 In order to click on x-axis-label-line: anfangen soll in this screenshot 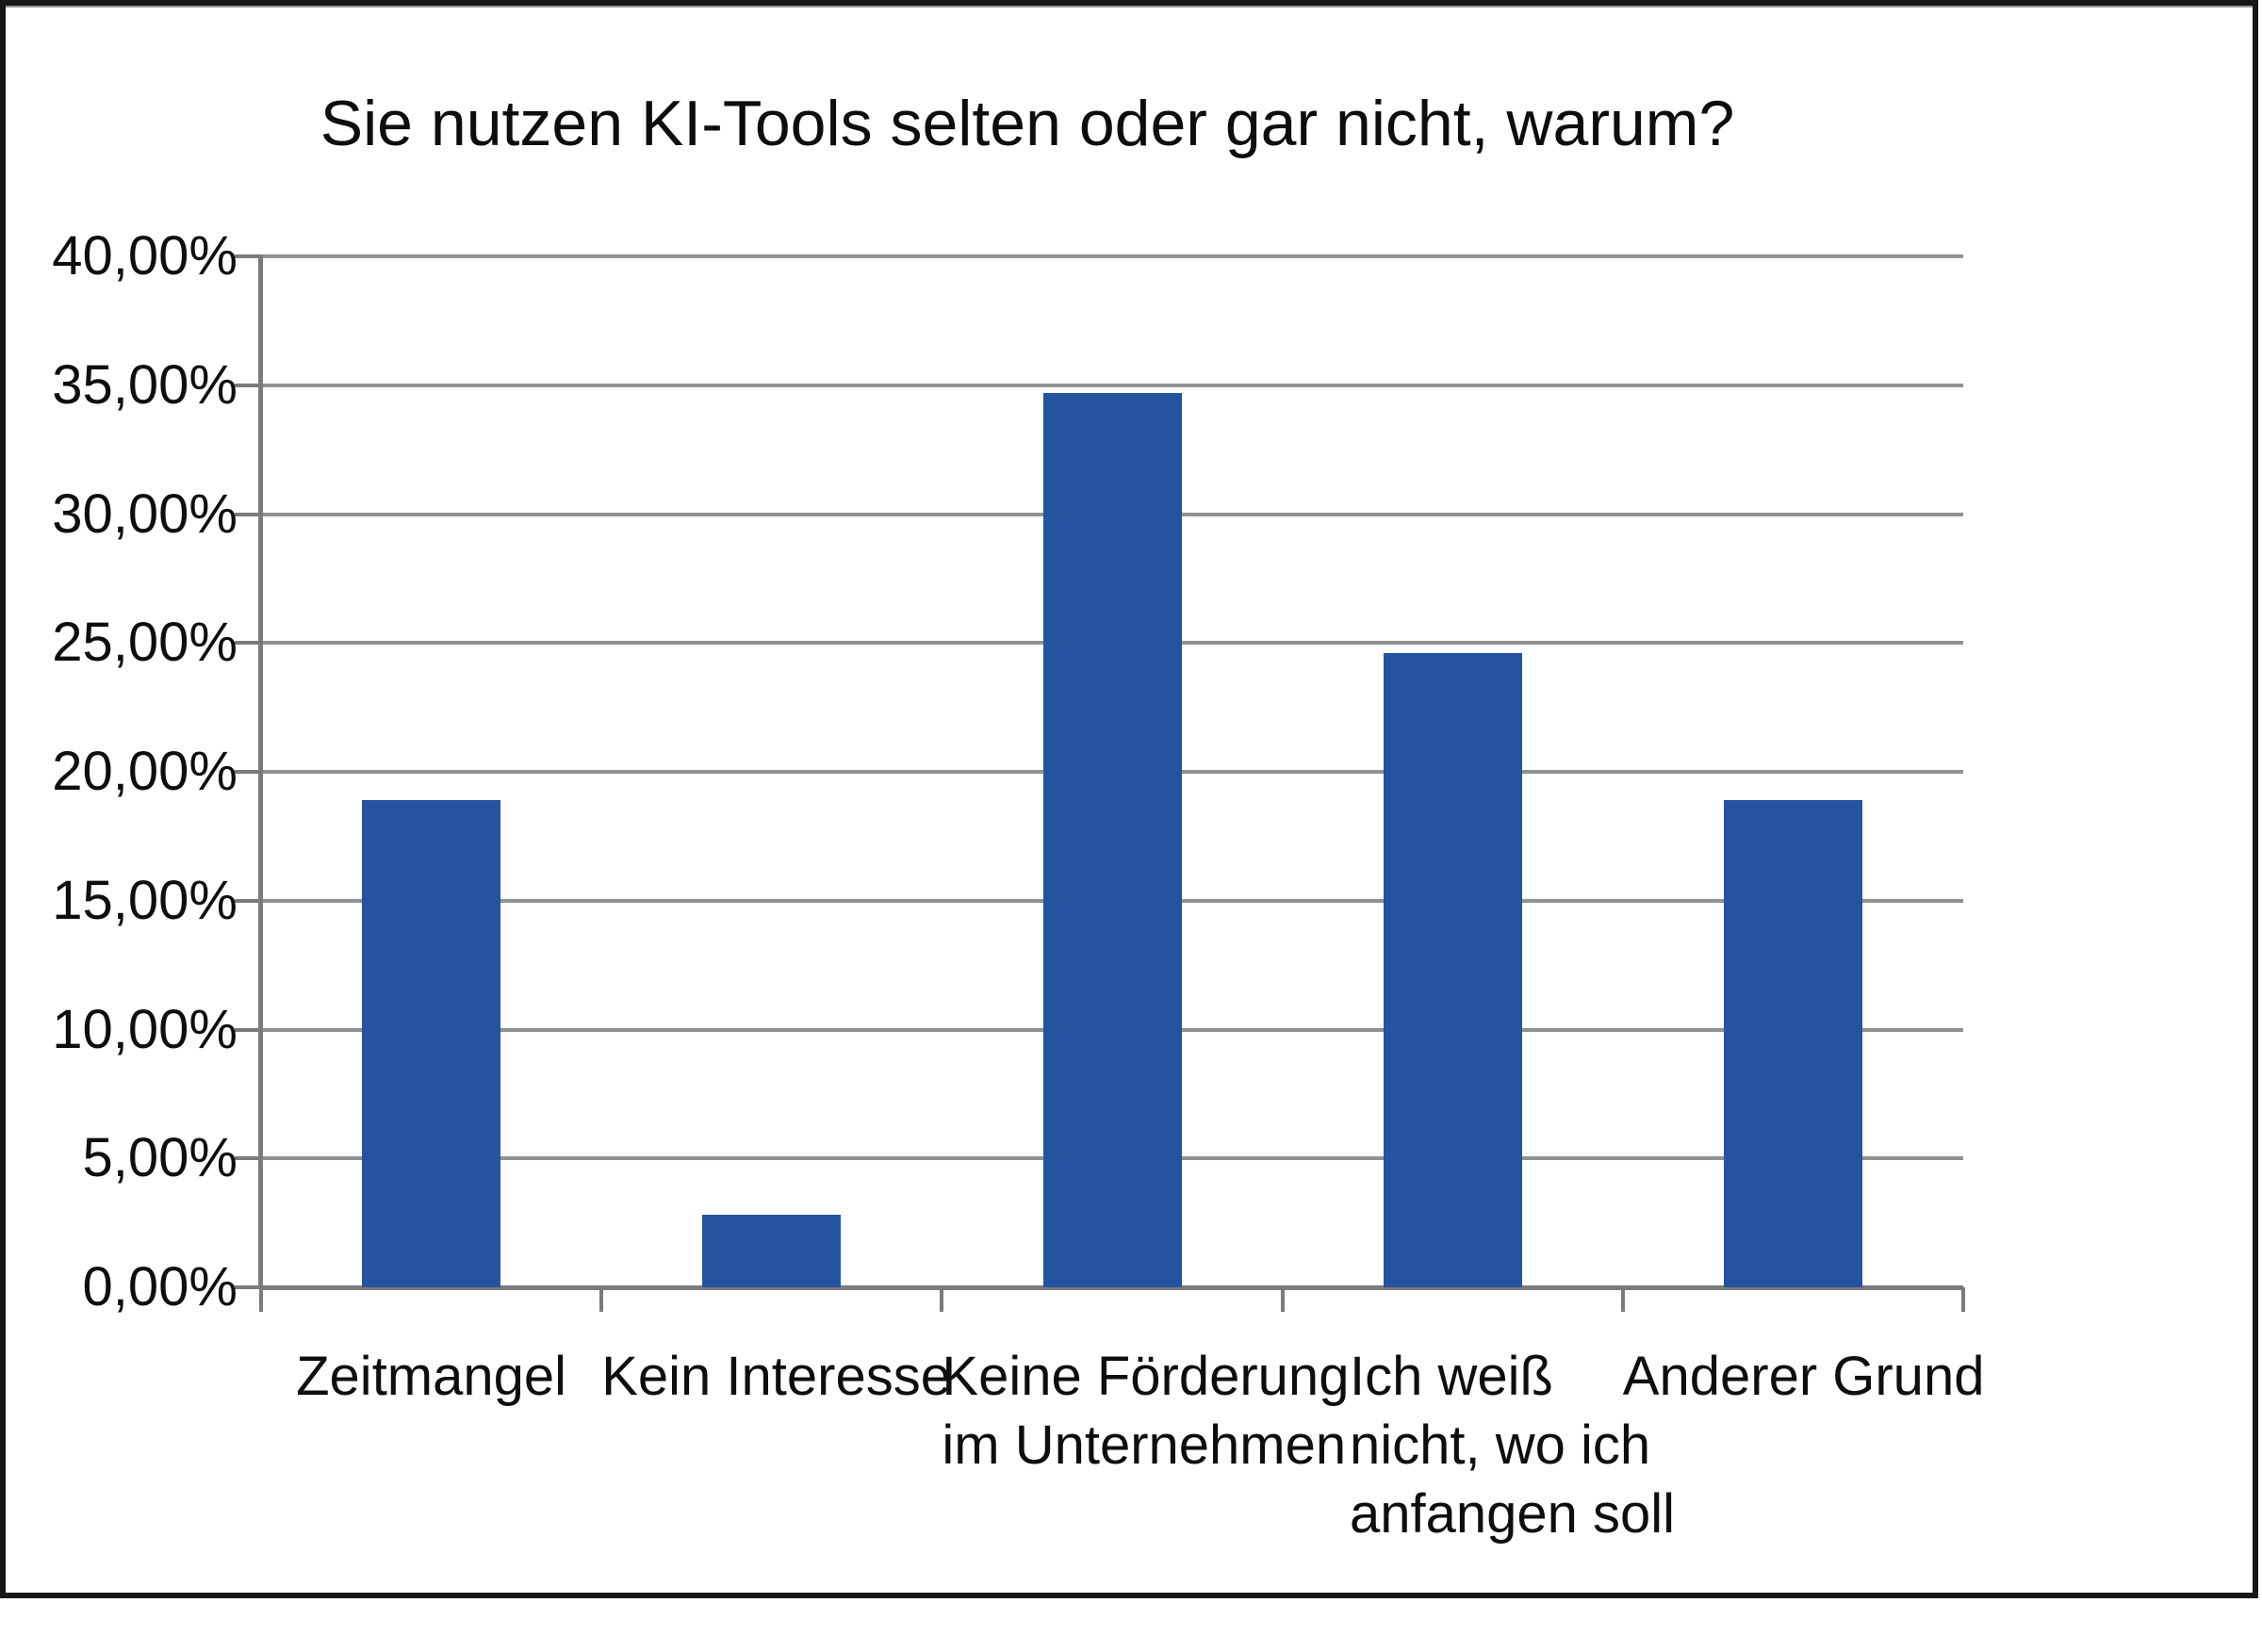, I will do `click(1513, 1514)`.